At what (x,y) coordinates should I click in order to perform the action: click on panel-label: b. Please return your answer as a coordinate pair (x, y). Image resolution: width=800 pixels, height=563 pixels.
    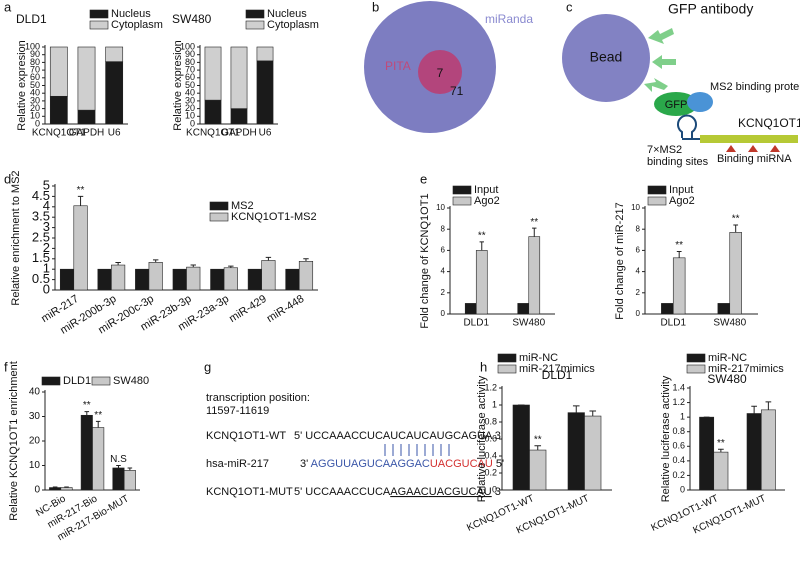
    Looking at the image, I should click on (375, 7).